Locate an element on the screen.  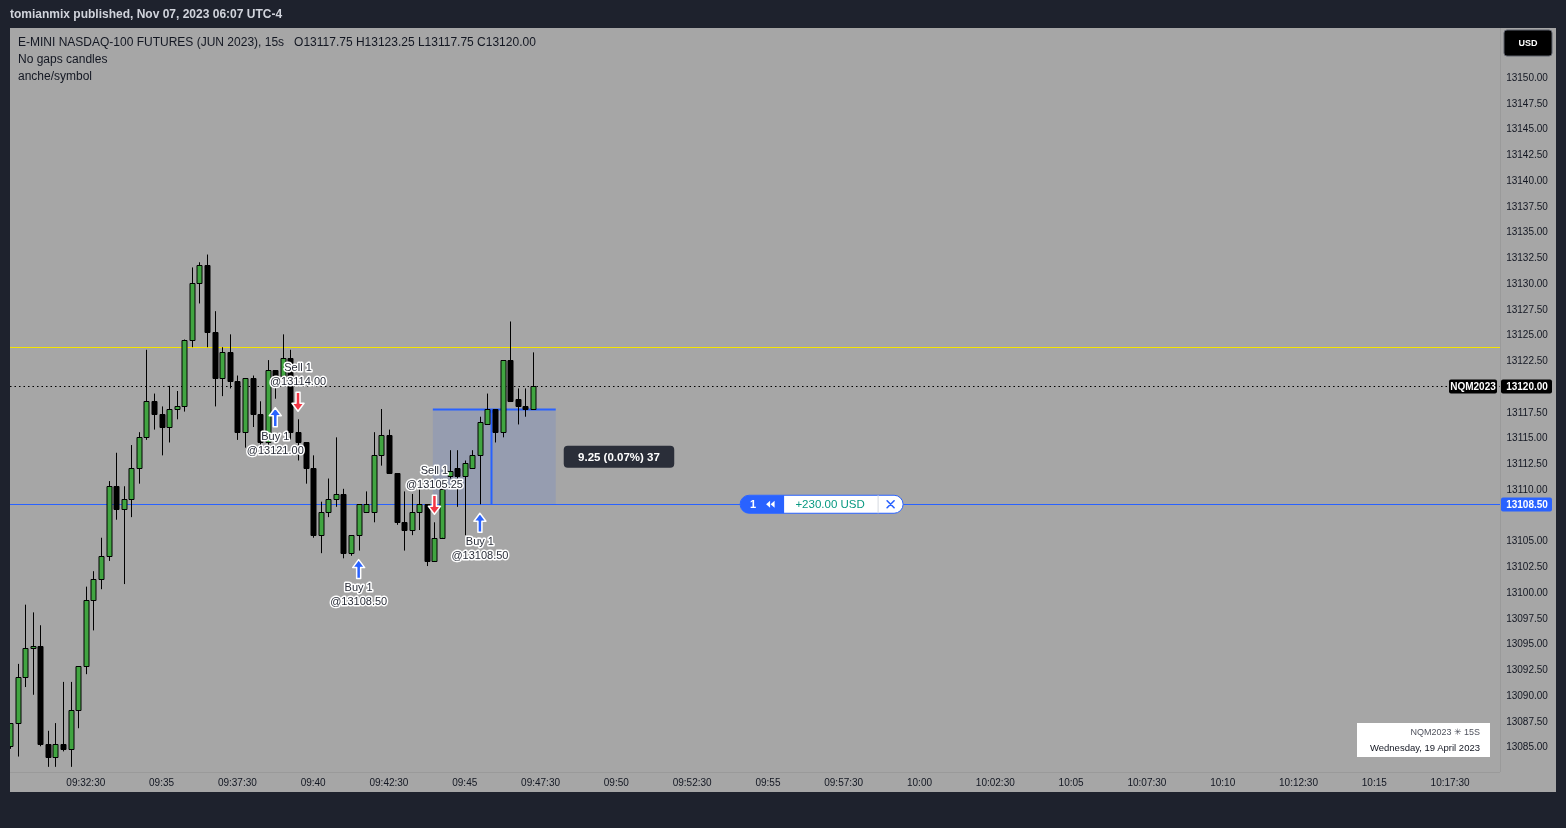
y-tick-label: 13097.50 is located at coordinates (1527, 618).